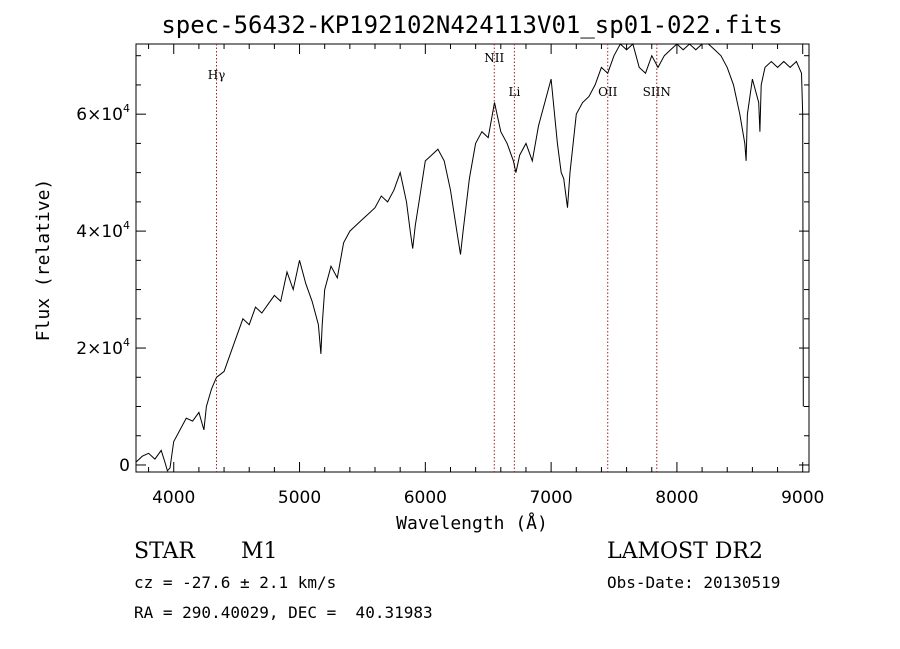 The image size is (900, 649). What do you see at coordinates (283, 612) in the screenshot?
I see `ra-dec-coordinates: RA = 290.40029, DEC = 40.31983` at bounding box center [283, 612].